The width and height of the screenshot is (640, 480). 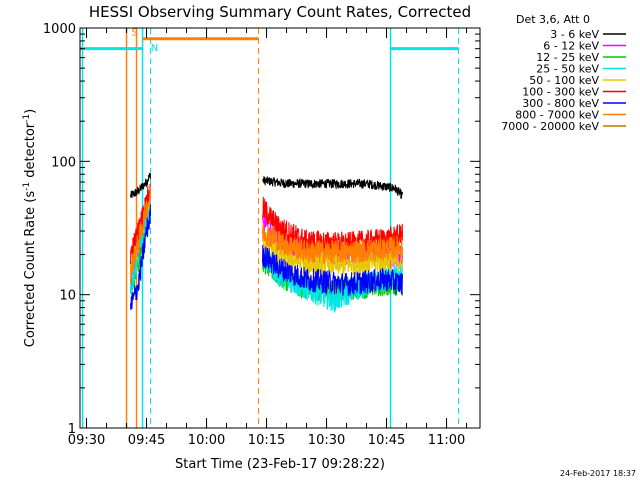 What do you see at coordinates (560, 103) in the screenshot?
I see `legend-label: 300 - 800 keV` at bounding box center [560, 103].